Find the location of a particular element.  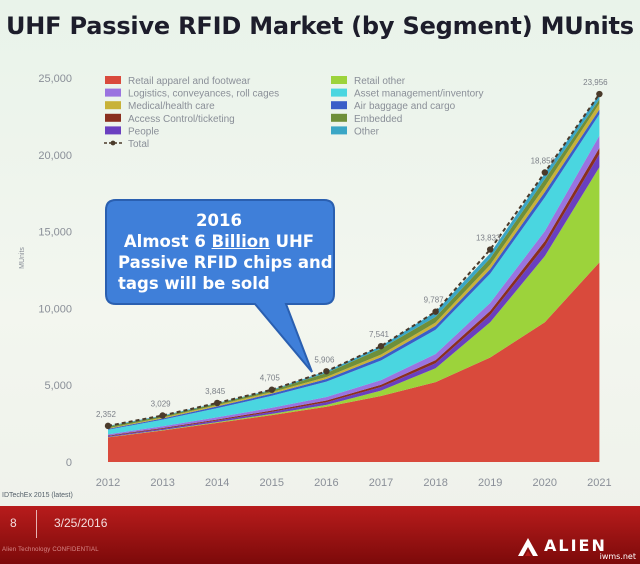

y-tick-label: 10,000 is located at coordinates (55, 309).